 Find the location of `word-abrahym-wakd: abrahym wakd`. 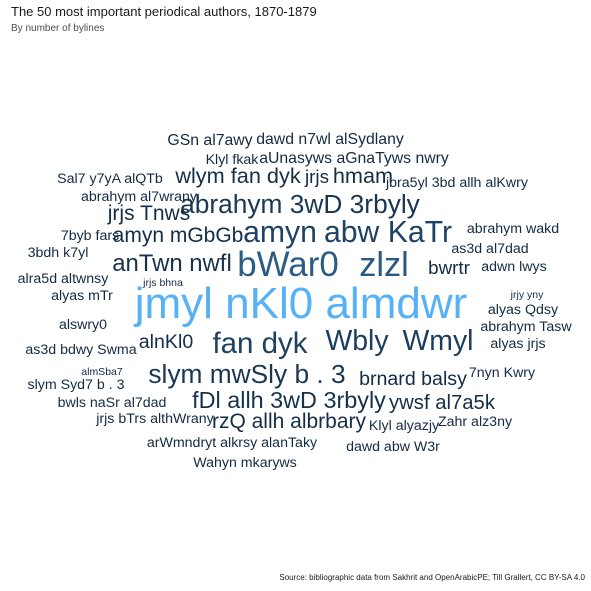

word-abrahym-wakd: abrahym wakd is located at coordinates (513, 229).